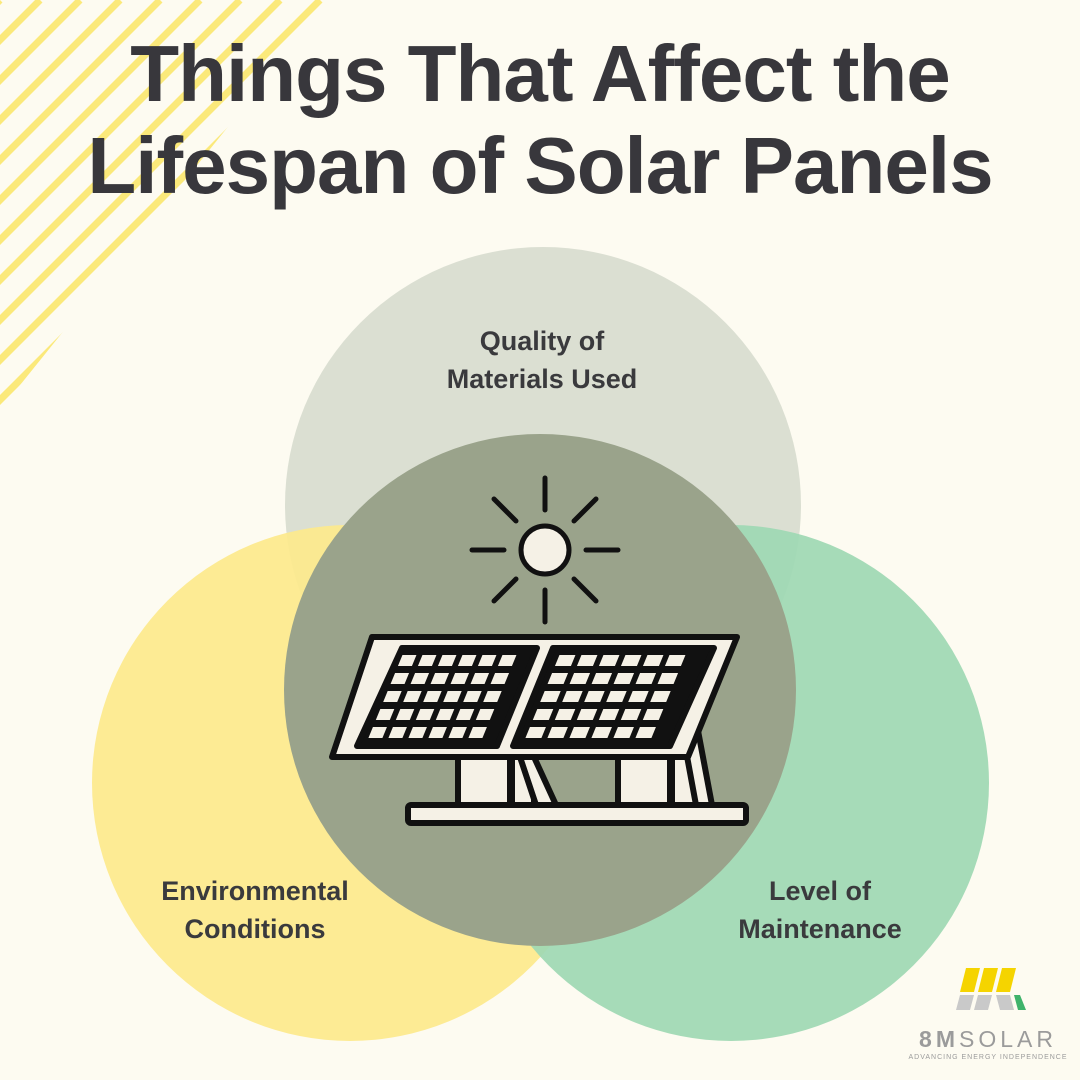  What do you see at coordinates (991, 989) in the screenshot?
I see `logo-panel-icon` at bounding box center [991, 989].